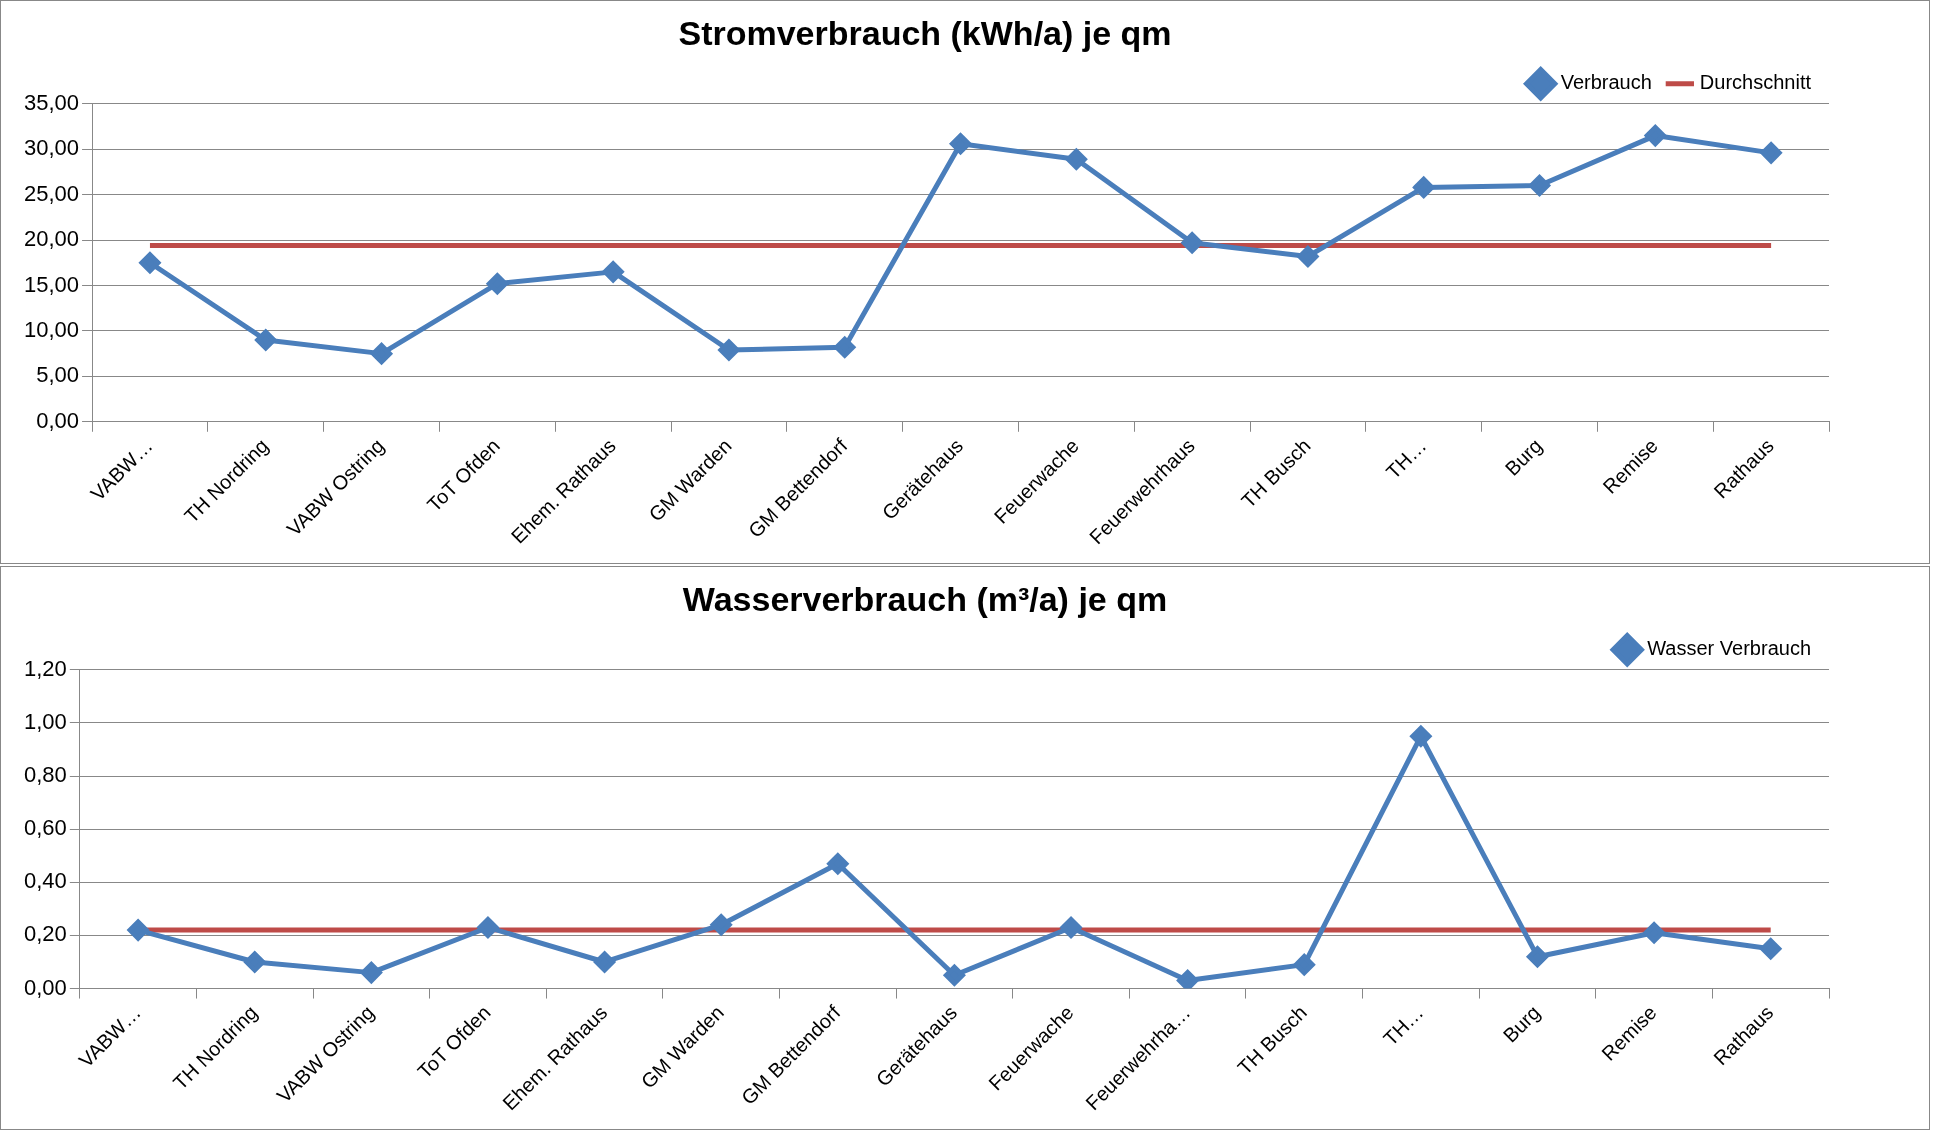 This screenshot has width=1934, height=1136. Describe the element at coordinates (925, 32) in the screenshot. I see `chart-title: Stromverbrauch (kWh/a) je qm` at that location.